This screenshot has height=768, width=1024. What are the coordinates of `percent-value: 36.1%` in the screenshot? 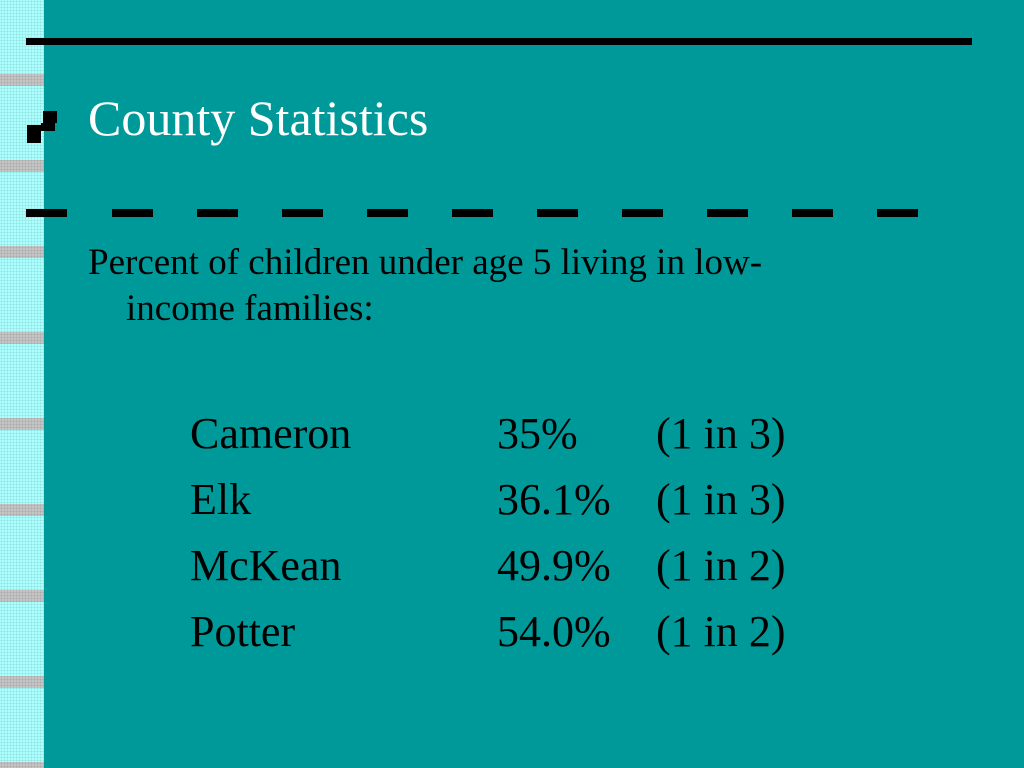 It's located at (554, 499).